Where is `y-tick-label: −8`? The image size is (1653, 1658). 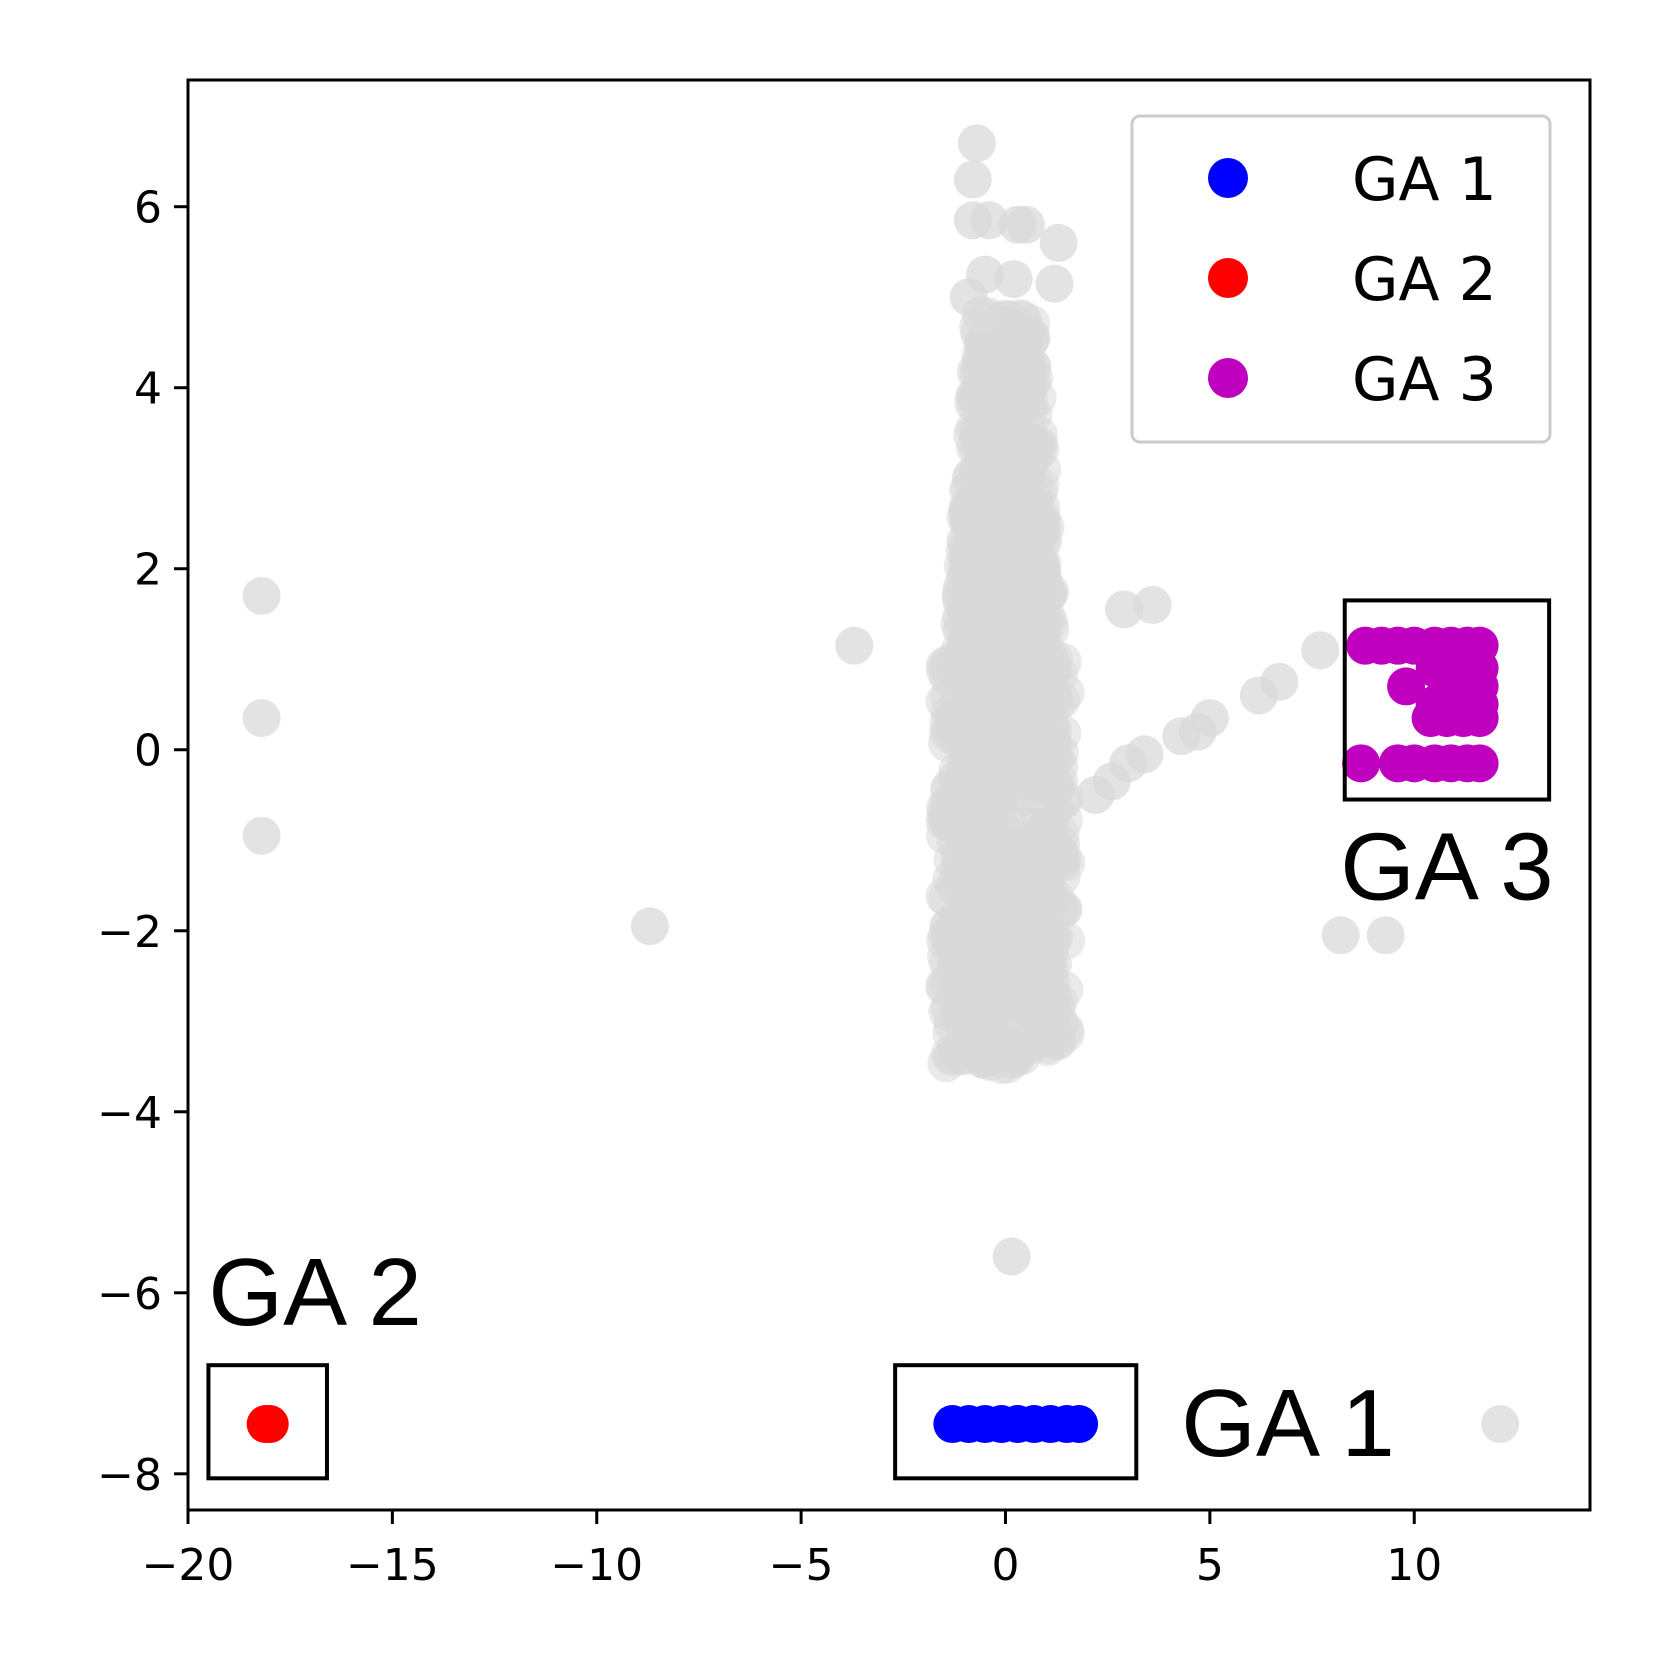
y-tick-label: −8 is located at coordinates (129, 1475).